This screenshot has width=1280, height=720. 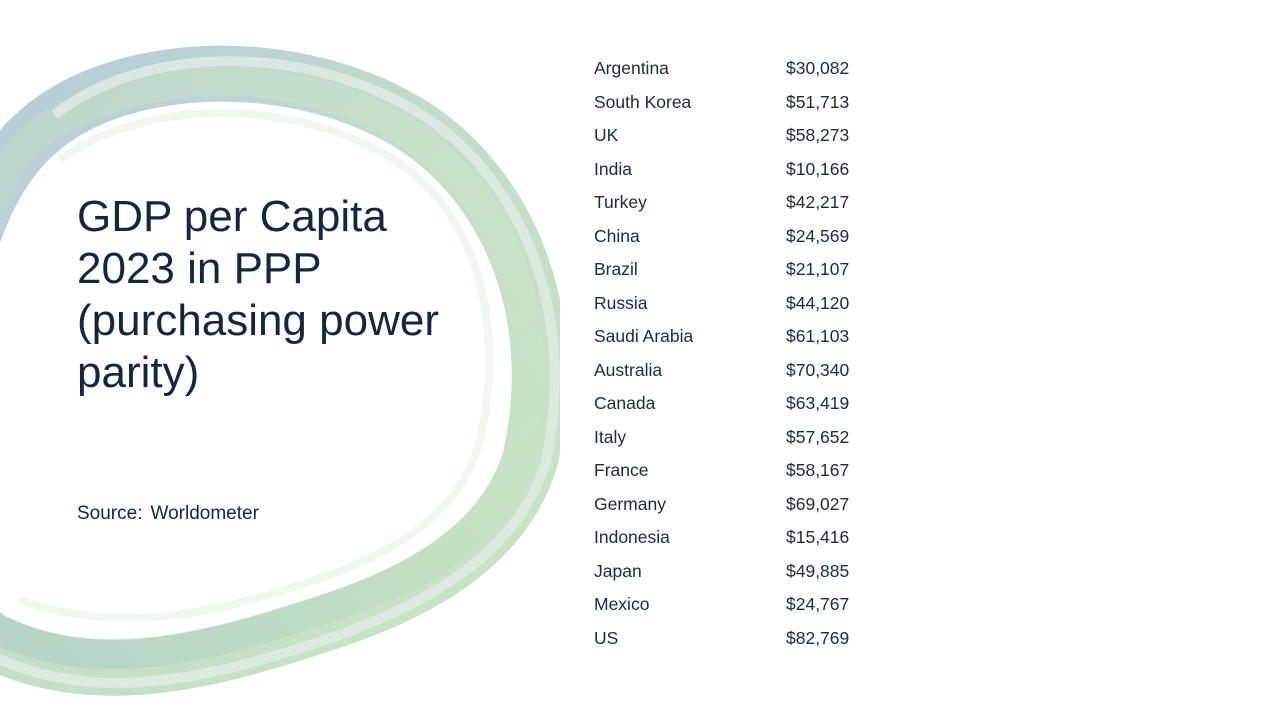 What do you see at coordinates (632, 537) in the screenshot?
I see `country-cell: Indonesia` at bounding box center [632, 537].